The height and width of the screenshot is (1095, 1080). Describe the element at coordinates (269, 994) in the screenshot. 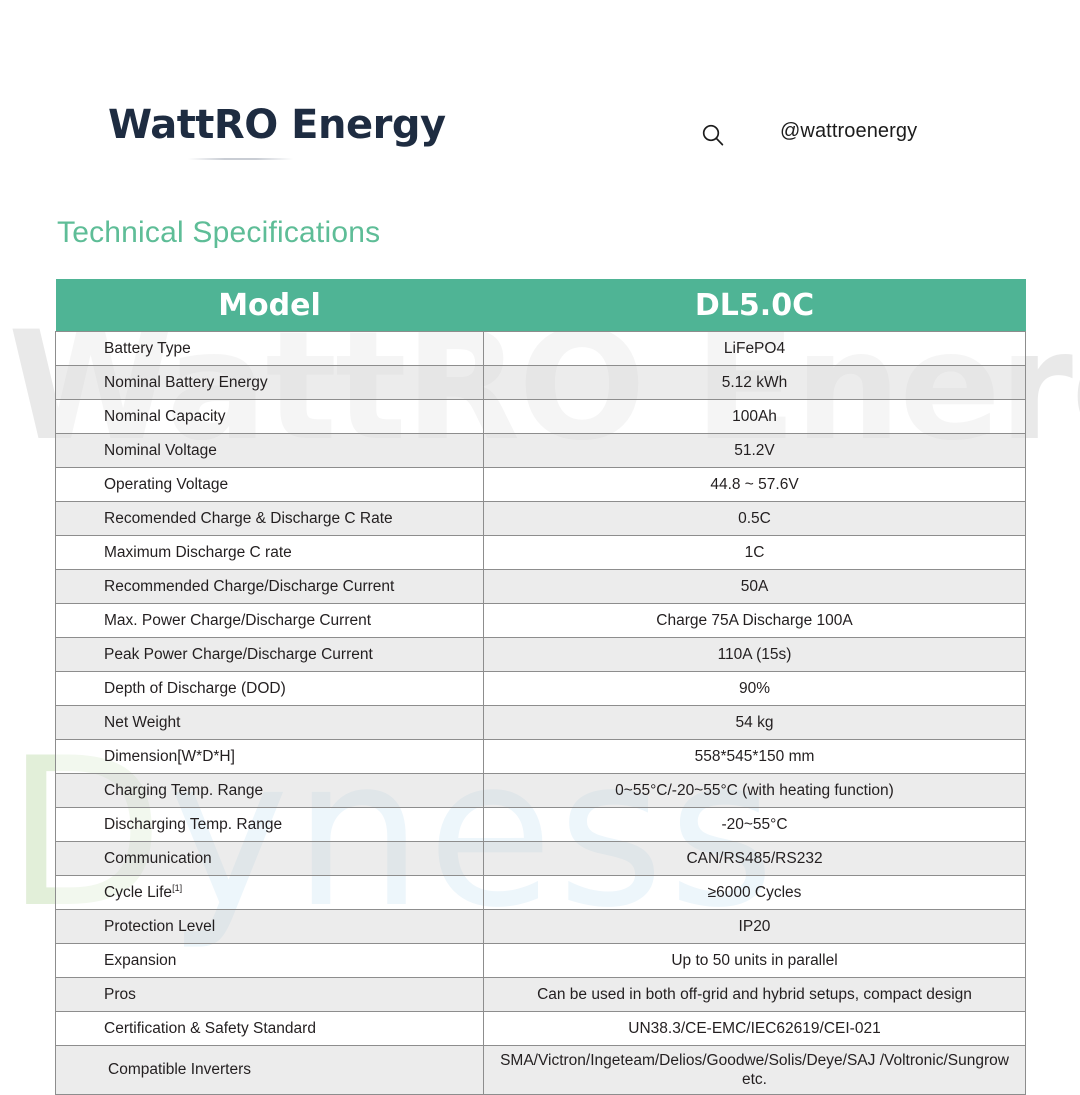

I see `spec-label: Pros` at that location.